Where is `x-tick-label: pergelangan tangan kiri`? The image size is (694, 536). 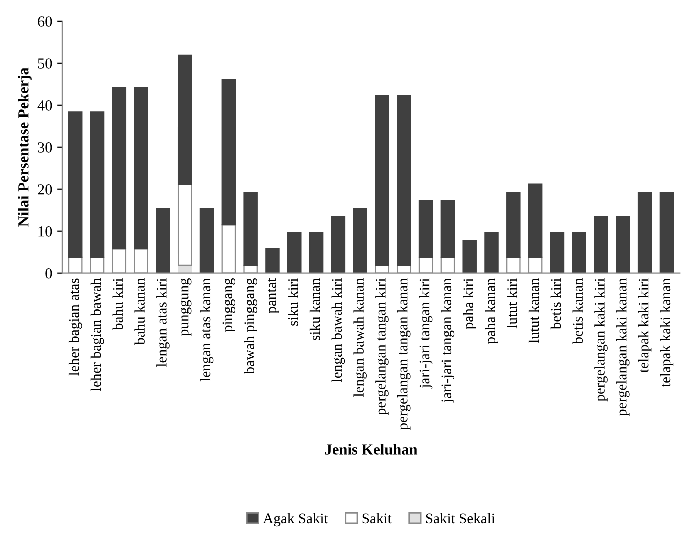
x-tick-label: pergelangan tangan kiri is located at coordinates (382, 347).